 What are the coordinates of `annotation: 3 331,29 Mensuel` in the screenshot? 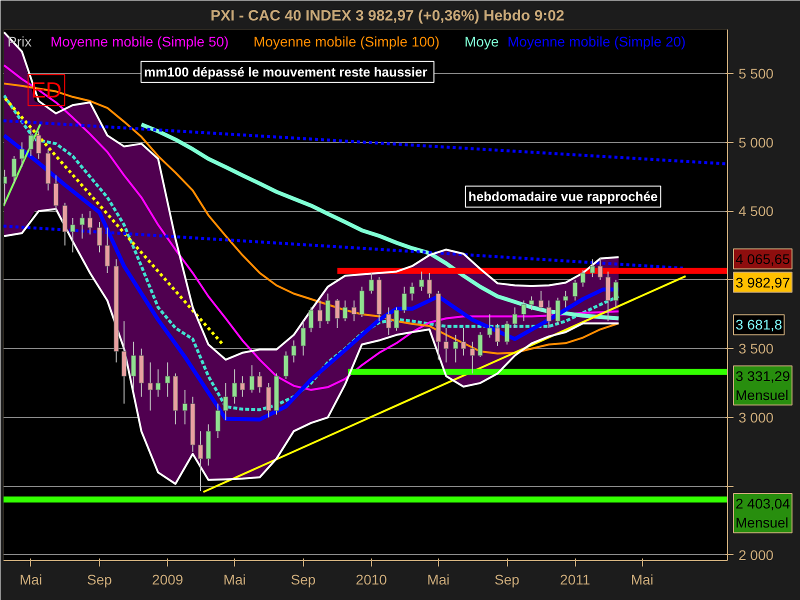 It's located at (763, 386).